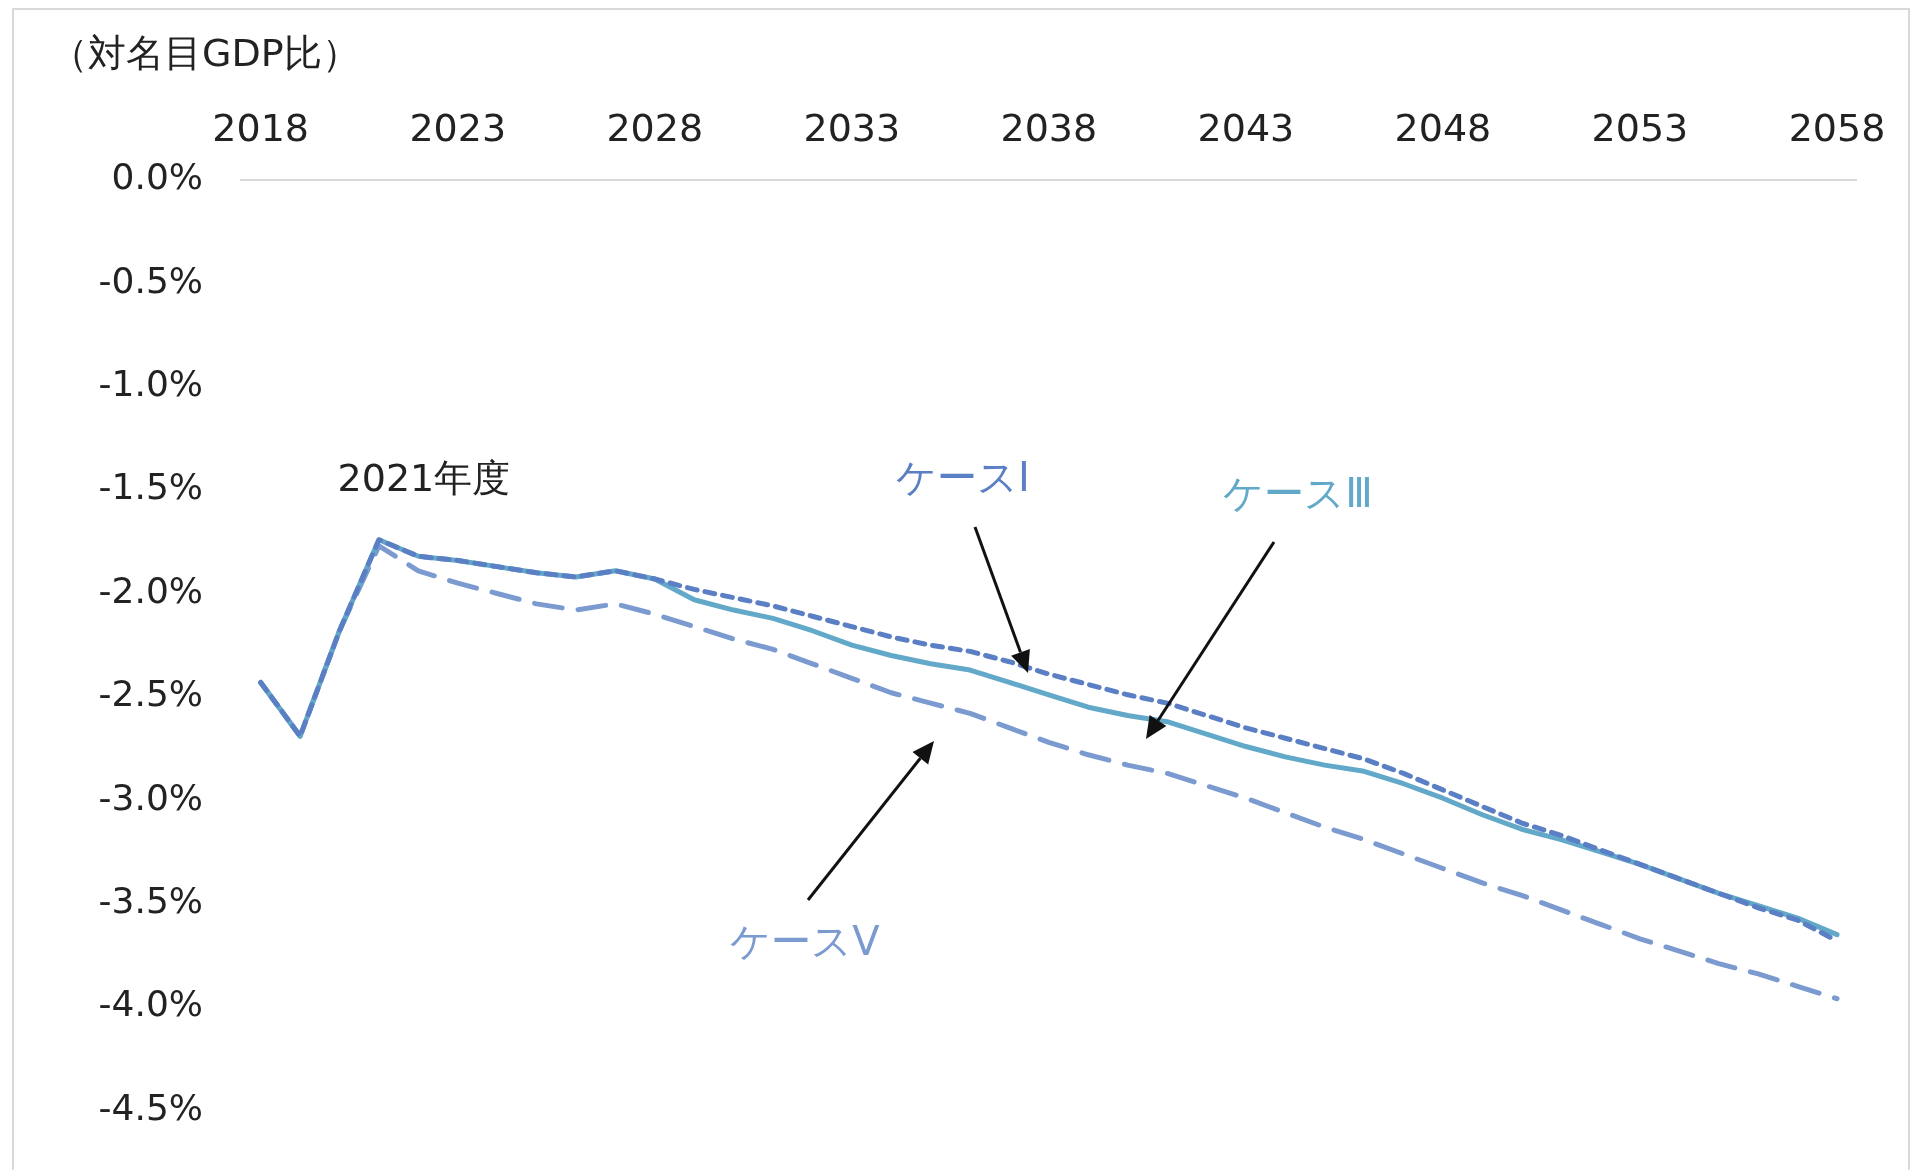 Image resolution: width=1912 pixels, height=1170 pixels. I want to click on x-tick-label: 2048, so click(1443, 128).